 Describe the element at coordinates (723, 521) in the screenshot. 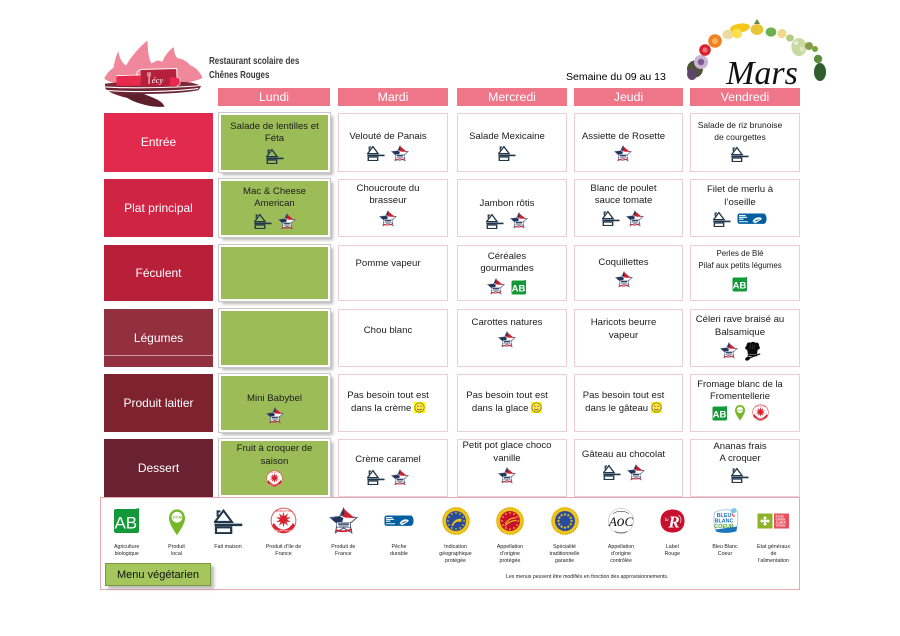

I see `svg-text: BLANC` at that location.